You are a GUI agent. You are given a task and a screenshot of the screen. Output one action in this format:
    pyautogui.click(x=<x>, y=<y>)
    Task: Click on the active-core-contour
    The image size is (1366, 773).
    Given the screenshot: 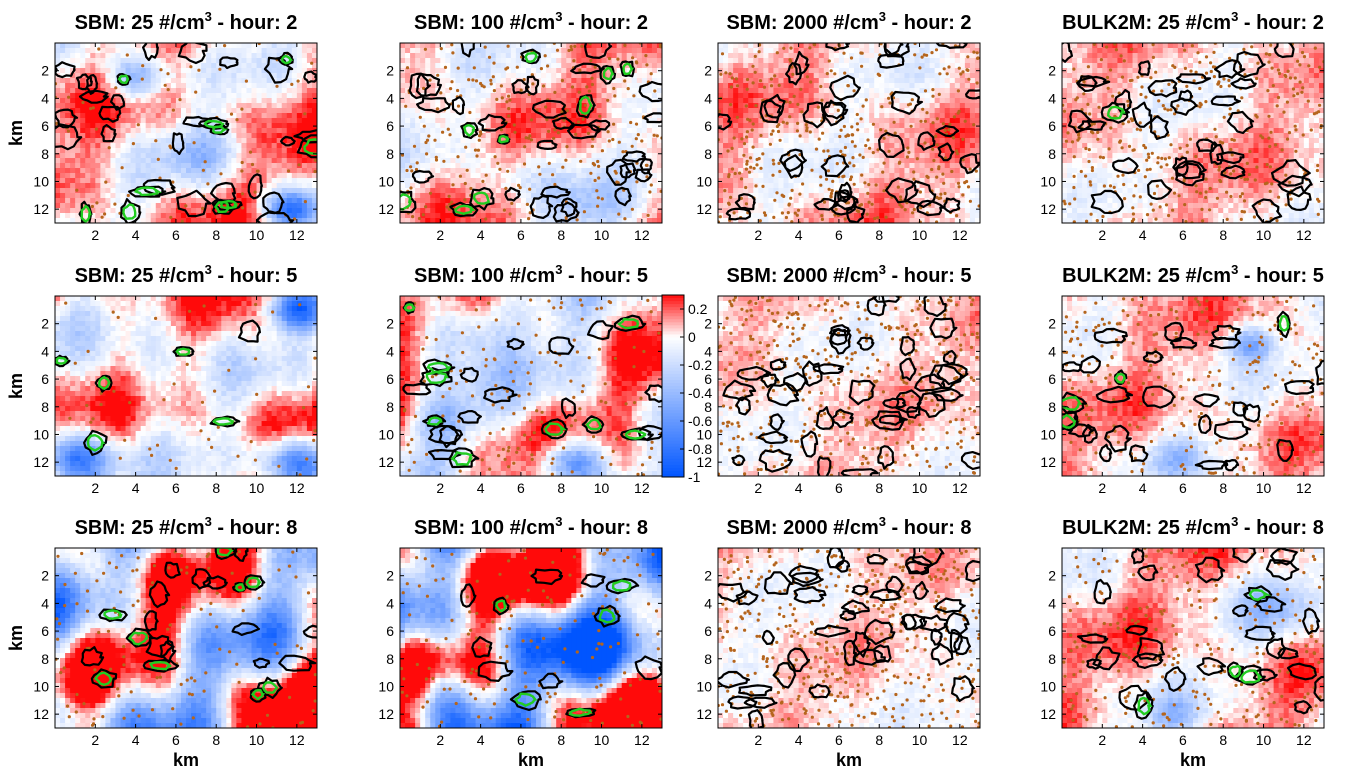 What is the action you would take?
    pyautogui.click(x=229, y=204)
    